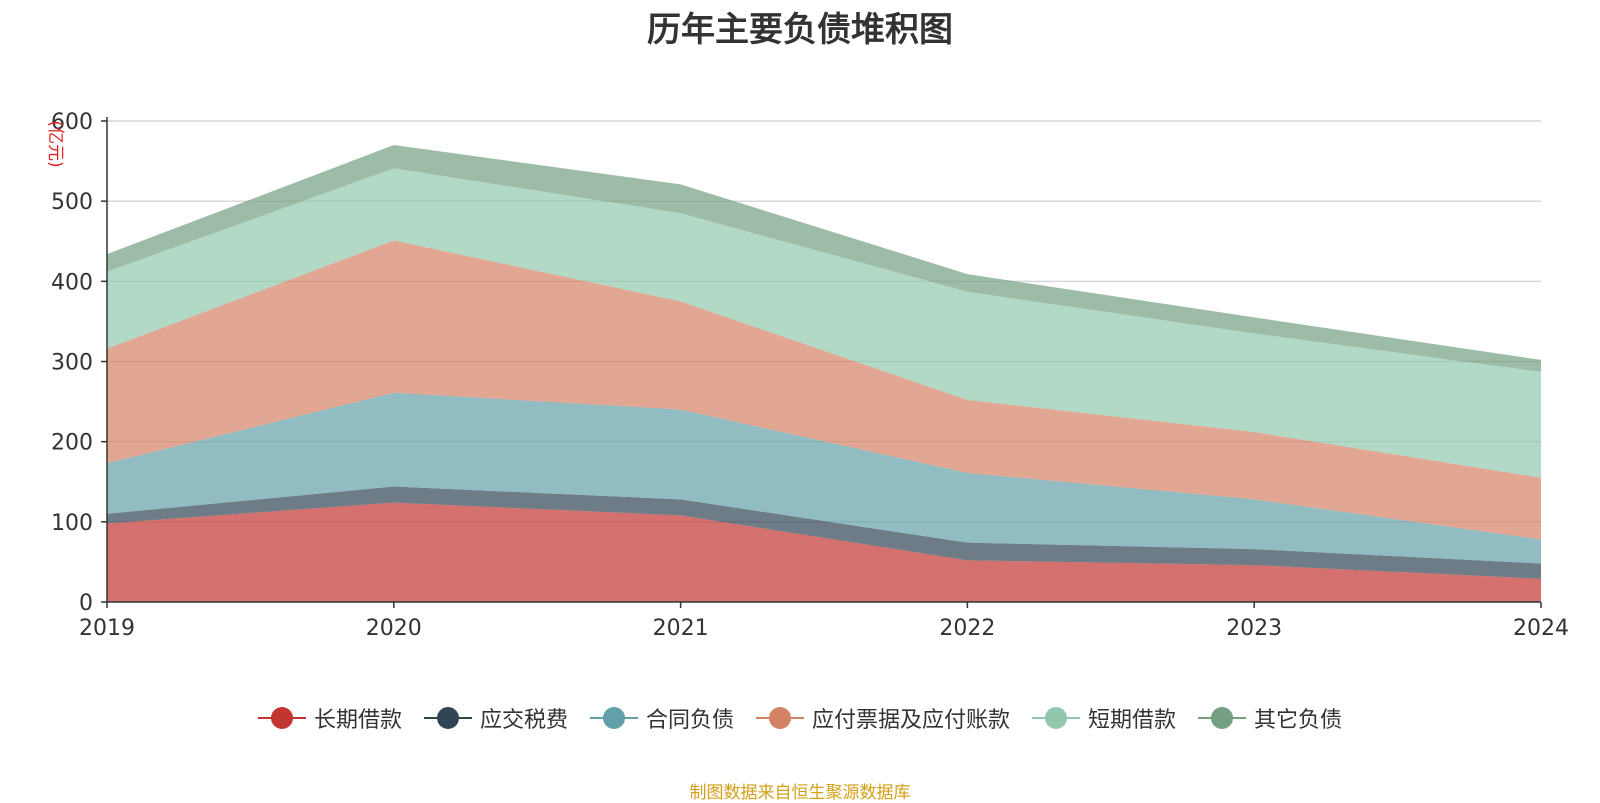  Describe the element at coordinates (800, 793) in the screenshot. I see `source-note: 制图数据来自恒生聚源数据库` at that location.